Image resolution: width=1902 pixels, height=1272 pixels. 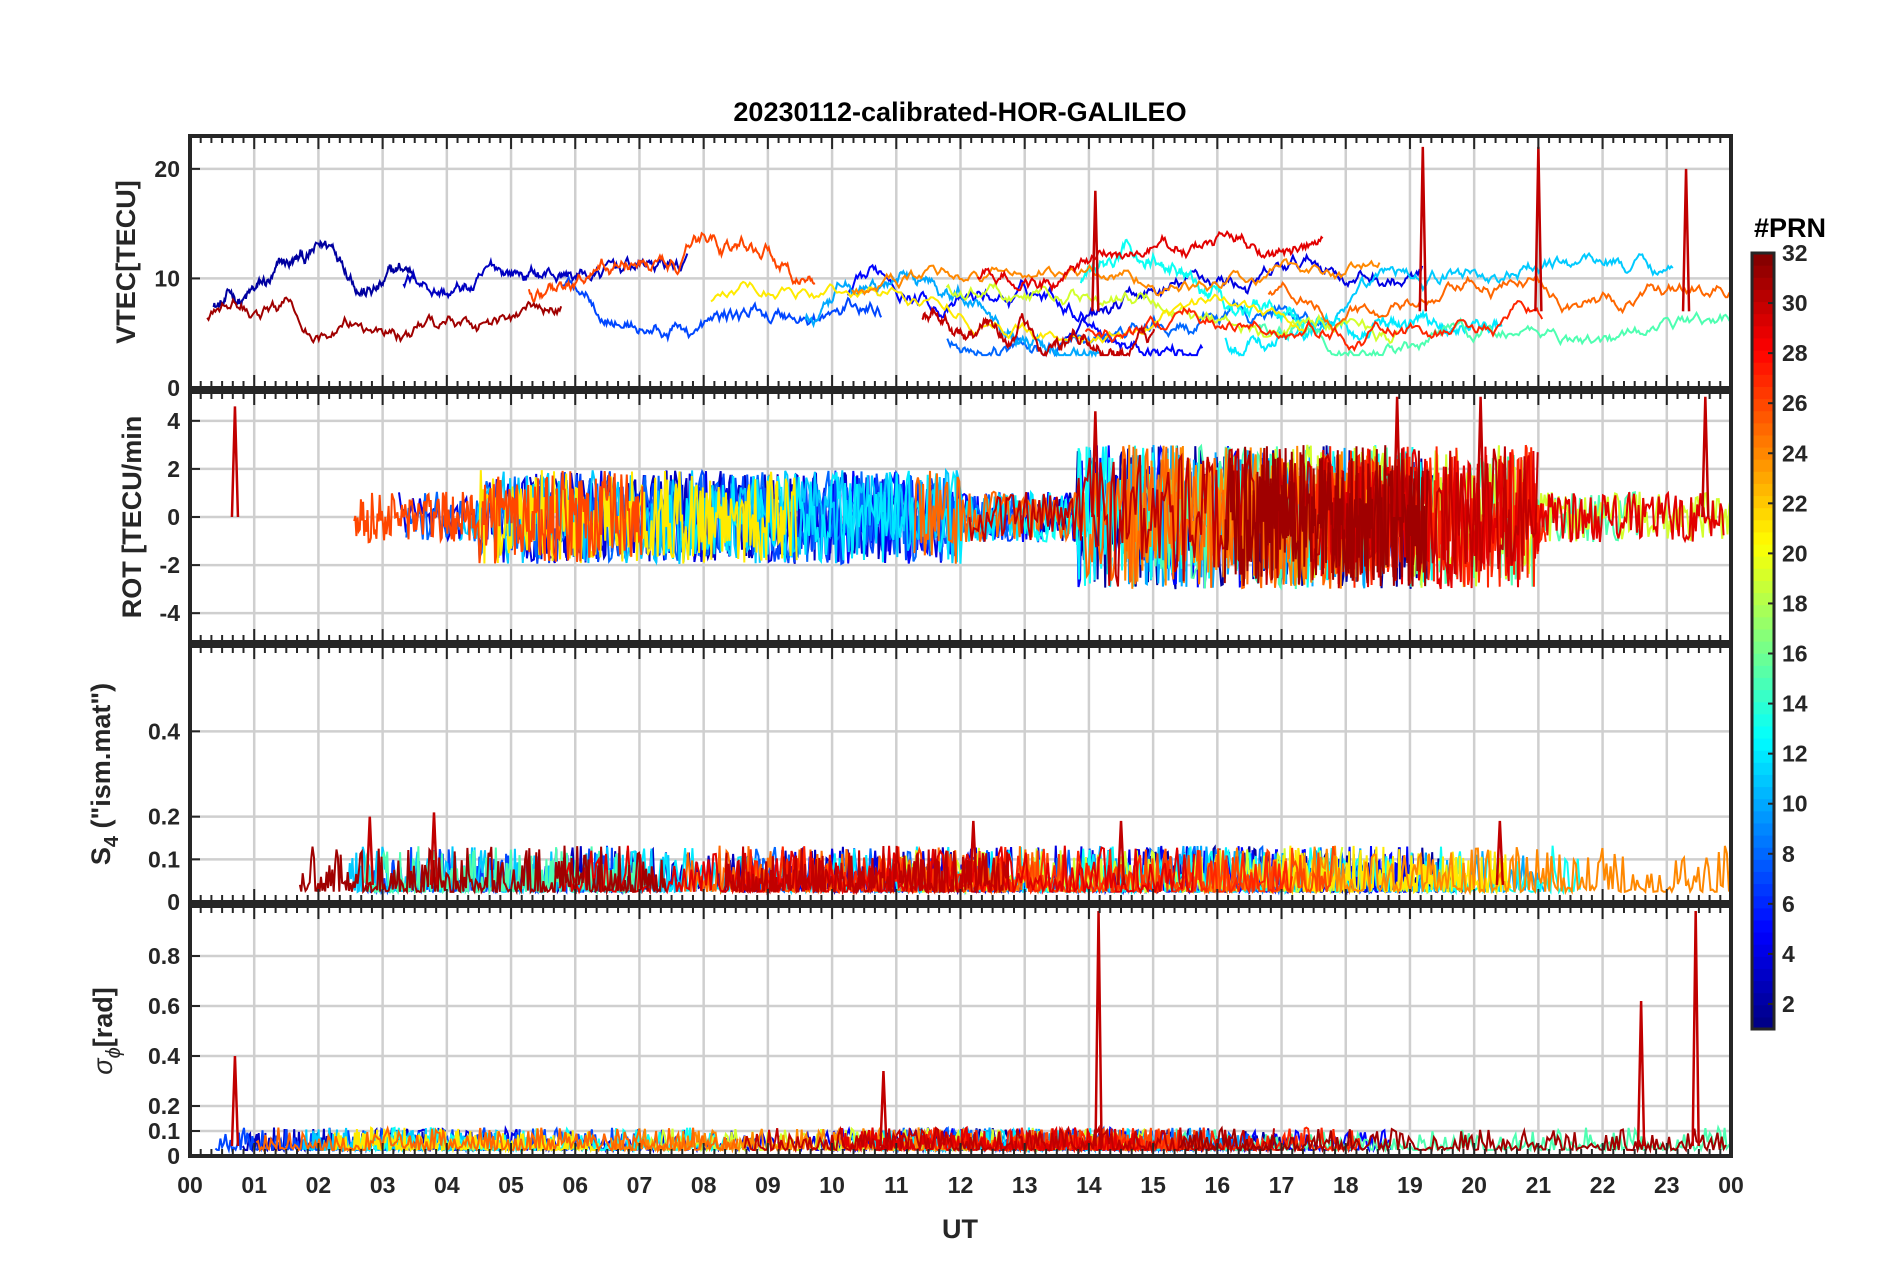 What do you see at coordinates (114, 1052) in the screenshot?
I see `ylabel-sigma-sub: ϕ` at bounding box center [114, 1052].